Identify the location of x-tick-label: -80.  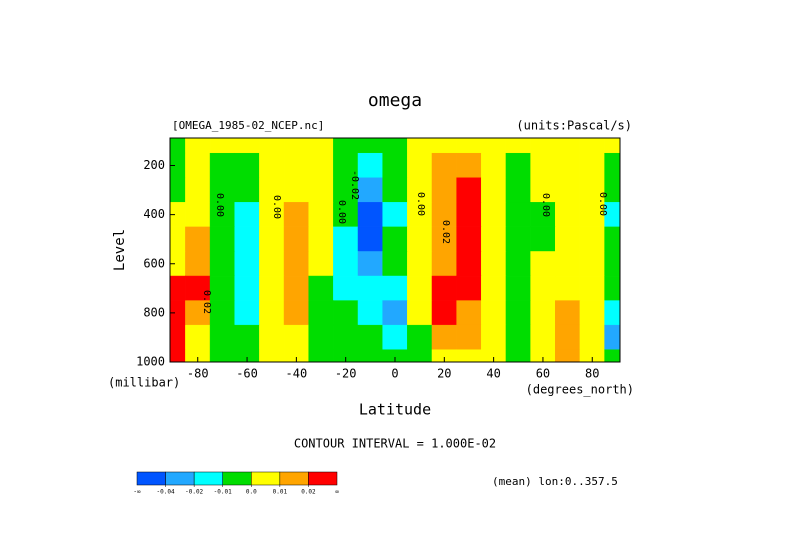
(198, 374).